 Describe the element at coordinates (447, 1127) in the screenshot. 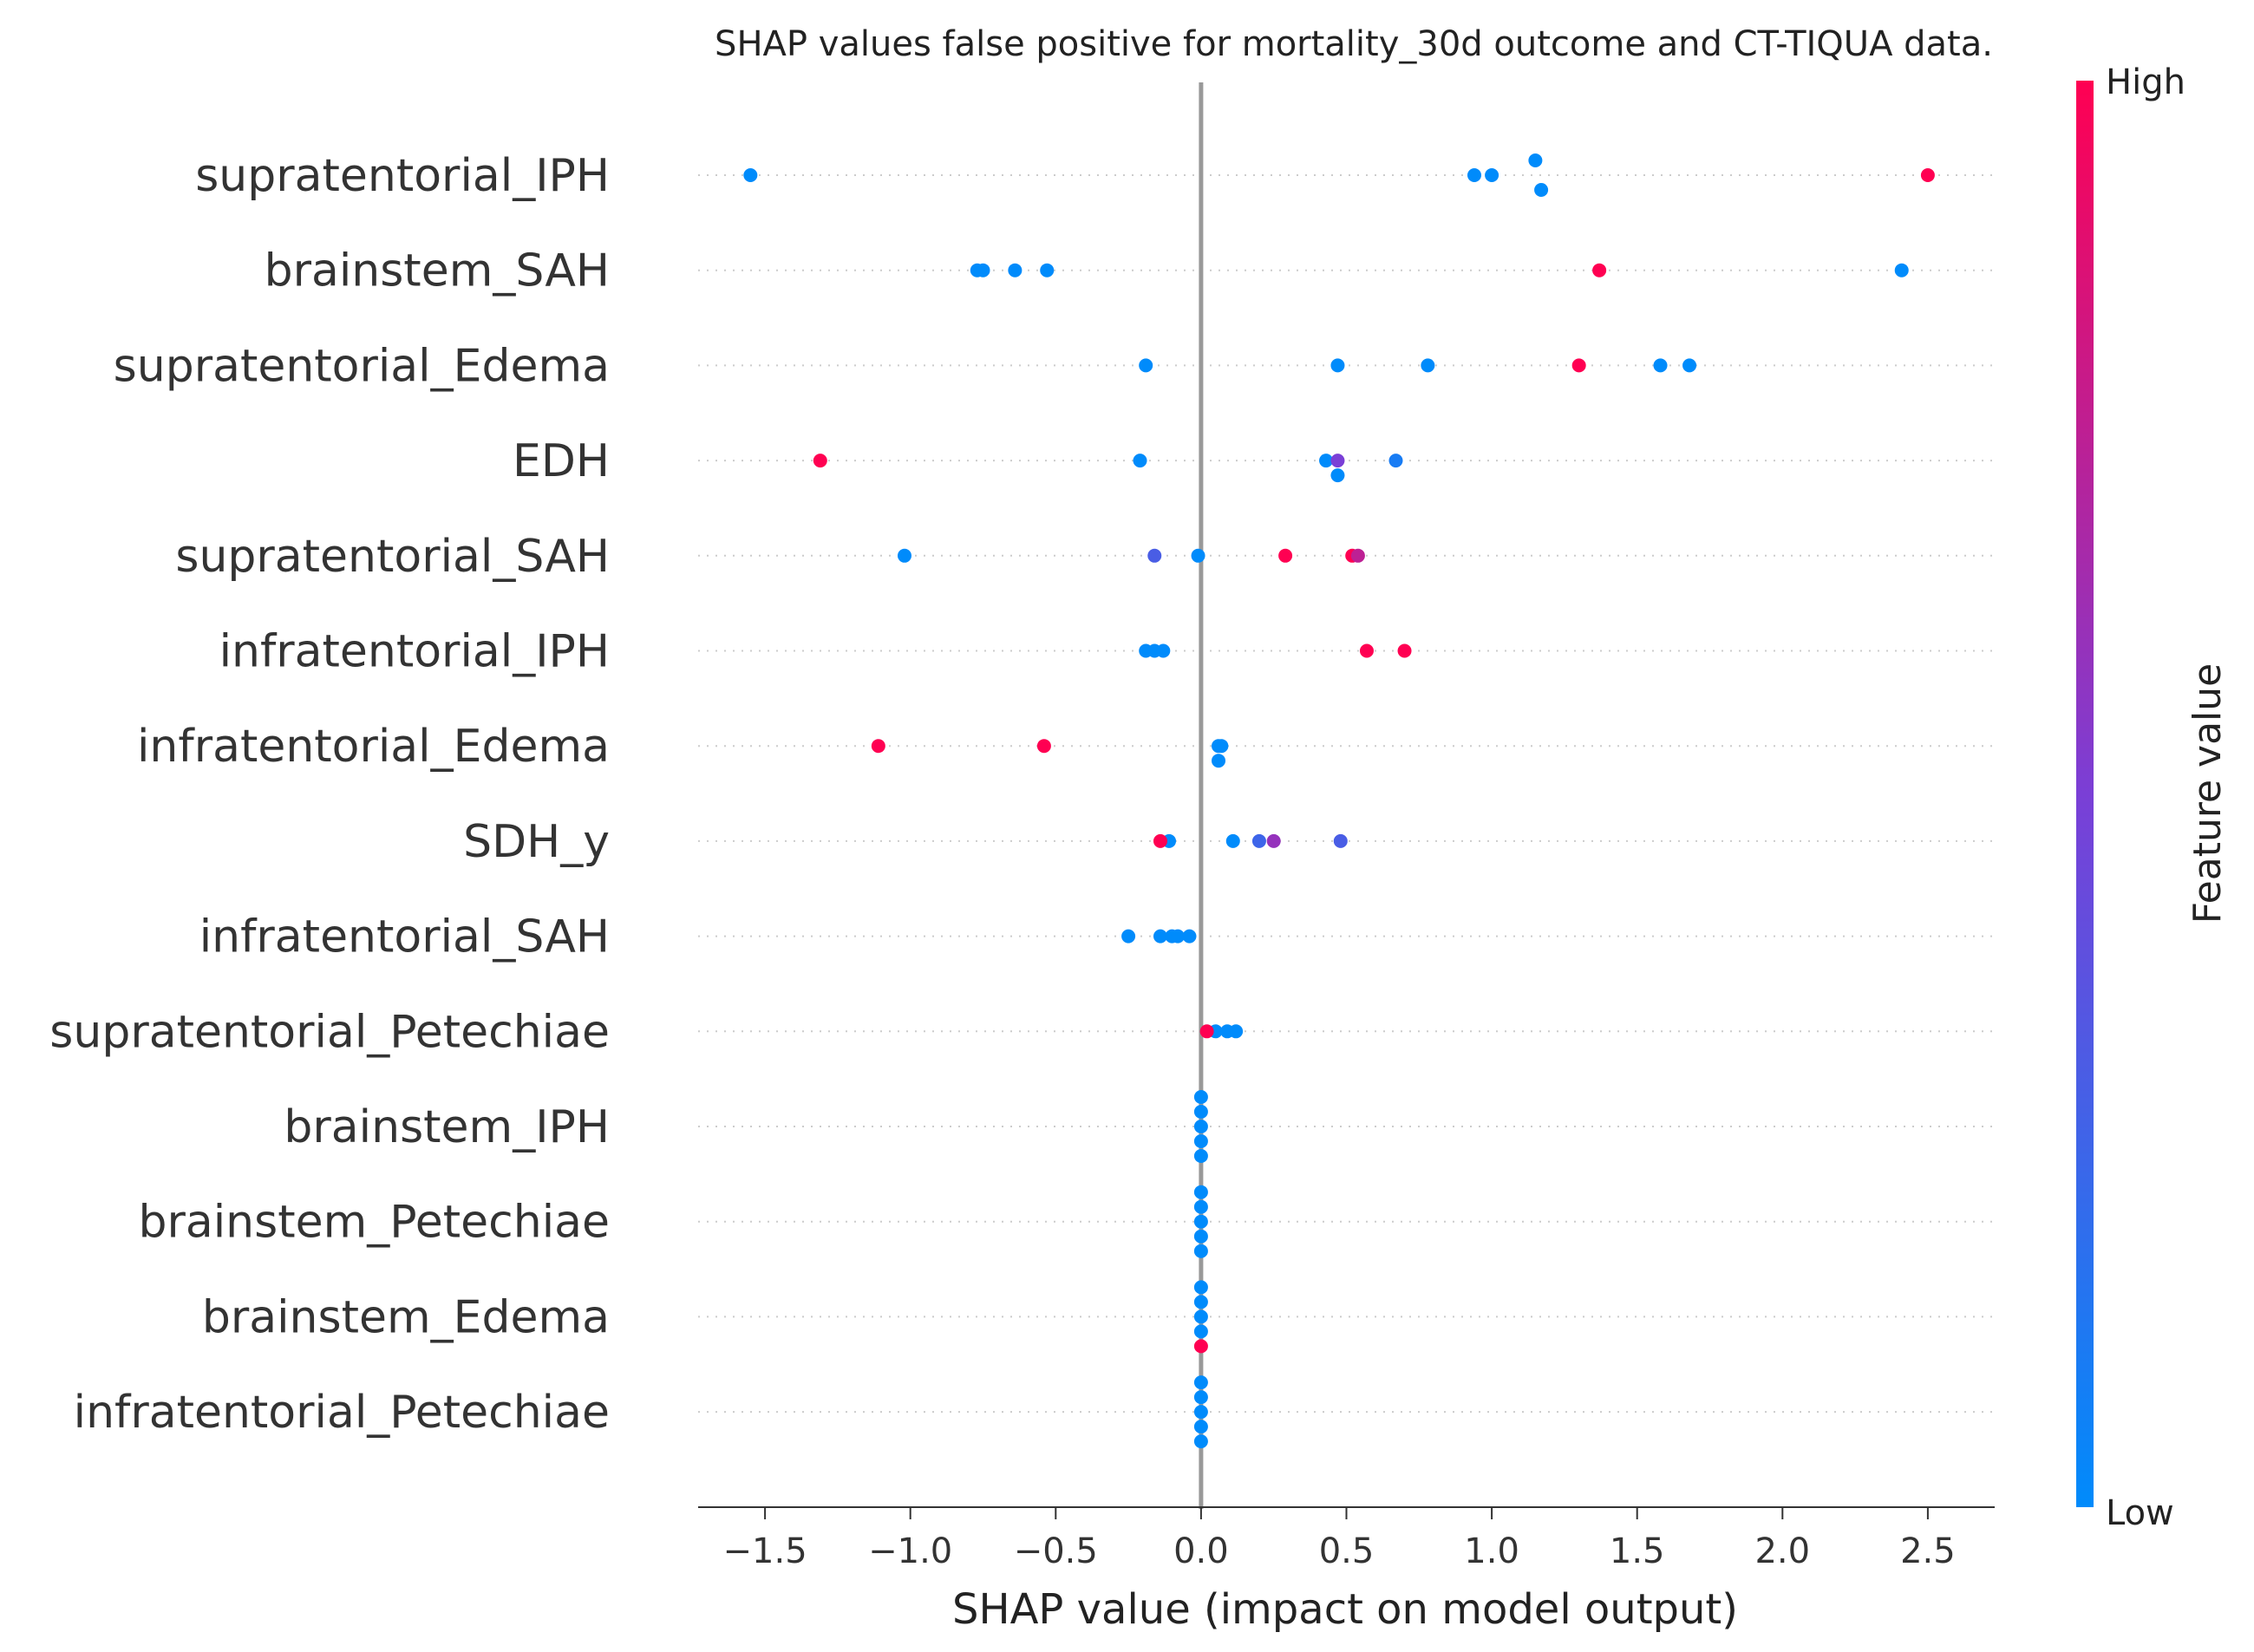

I see `feature-label: brainstem_IPH` at that location.